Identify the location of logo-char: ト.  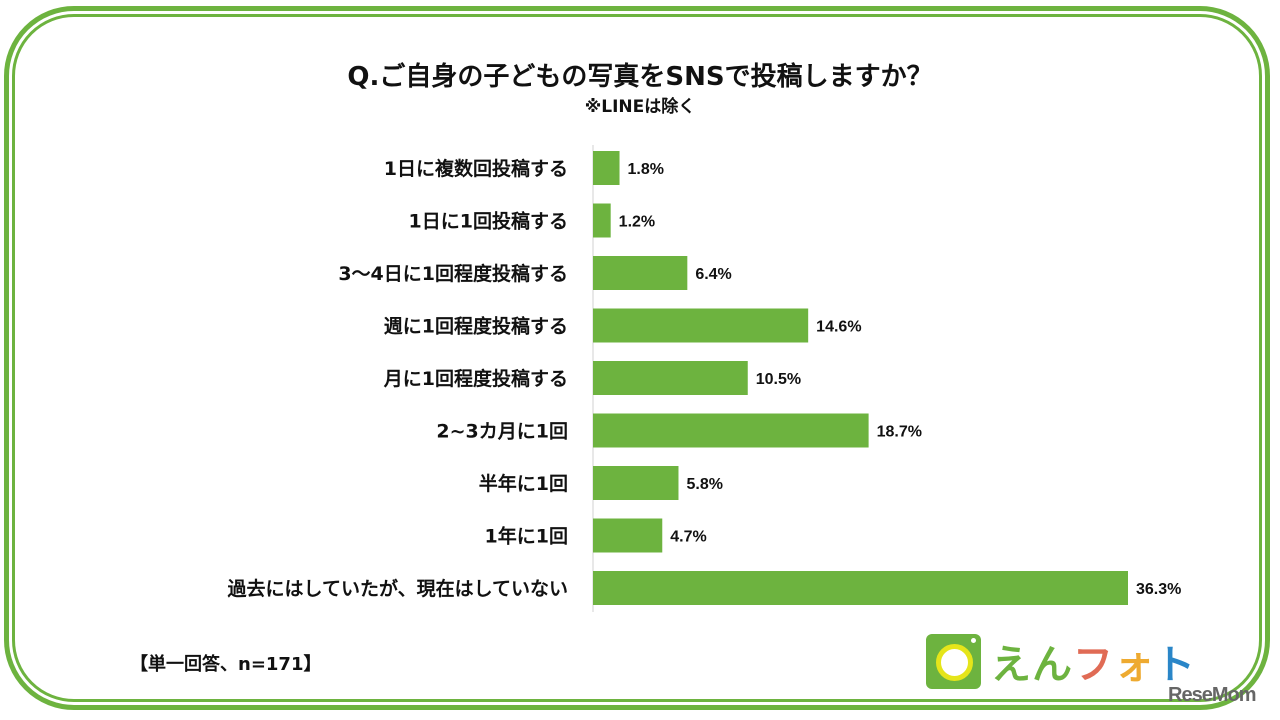
(1175, 665).